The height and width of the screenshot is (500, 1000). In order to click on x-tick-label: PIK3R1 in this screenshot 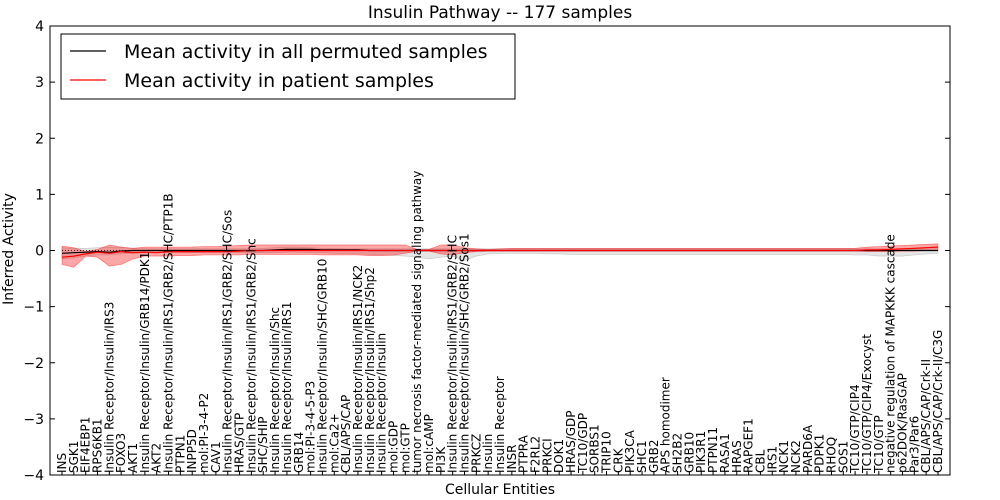, I will do `click(701, 452)`.